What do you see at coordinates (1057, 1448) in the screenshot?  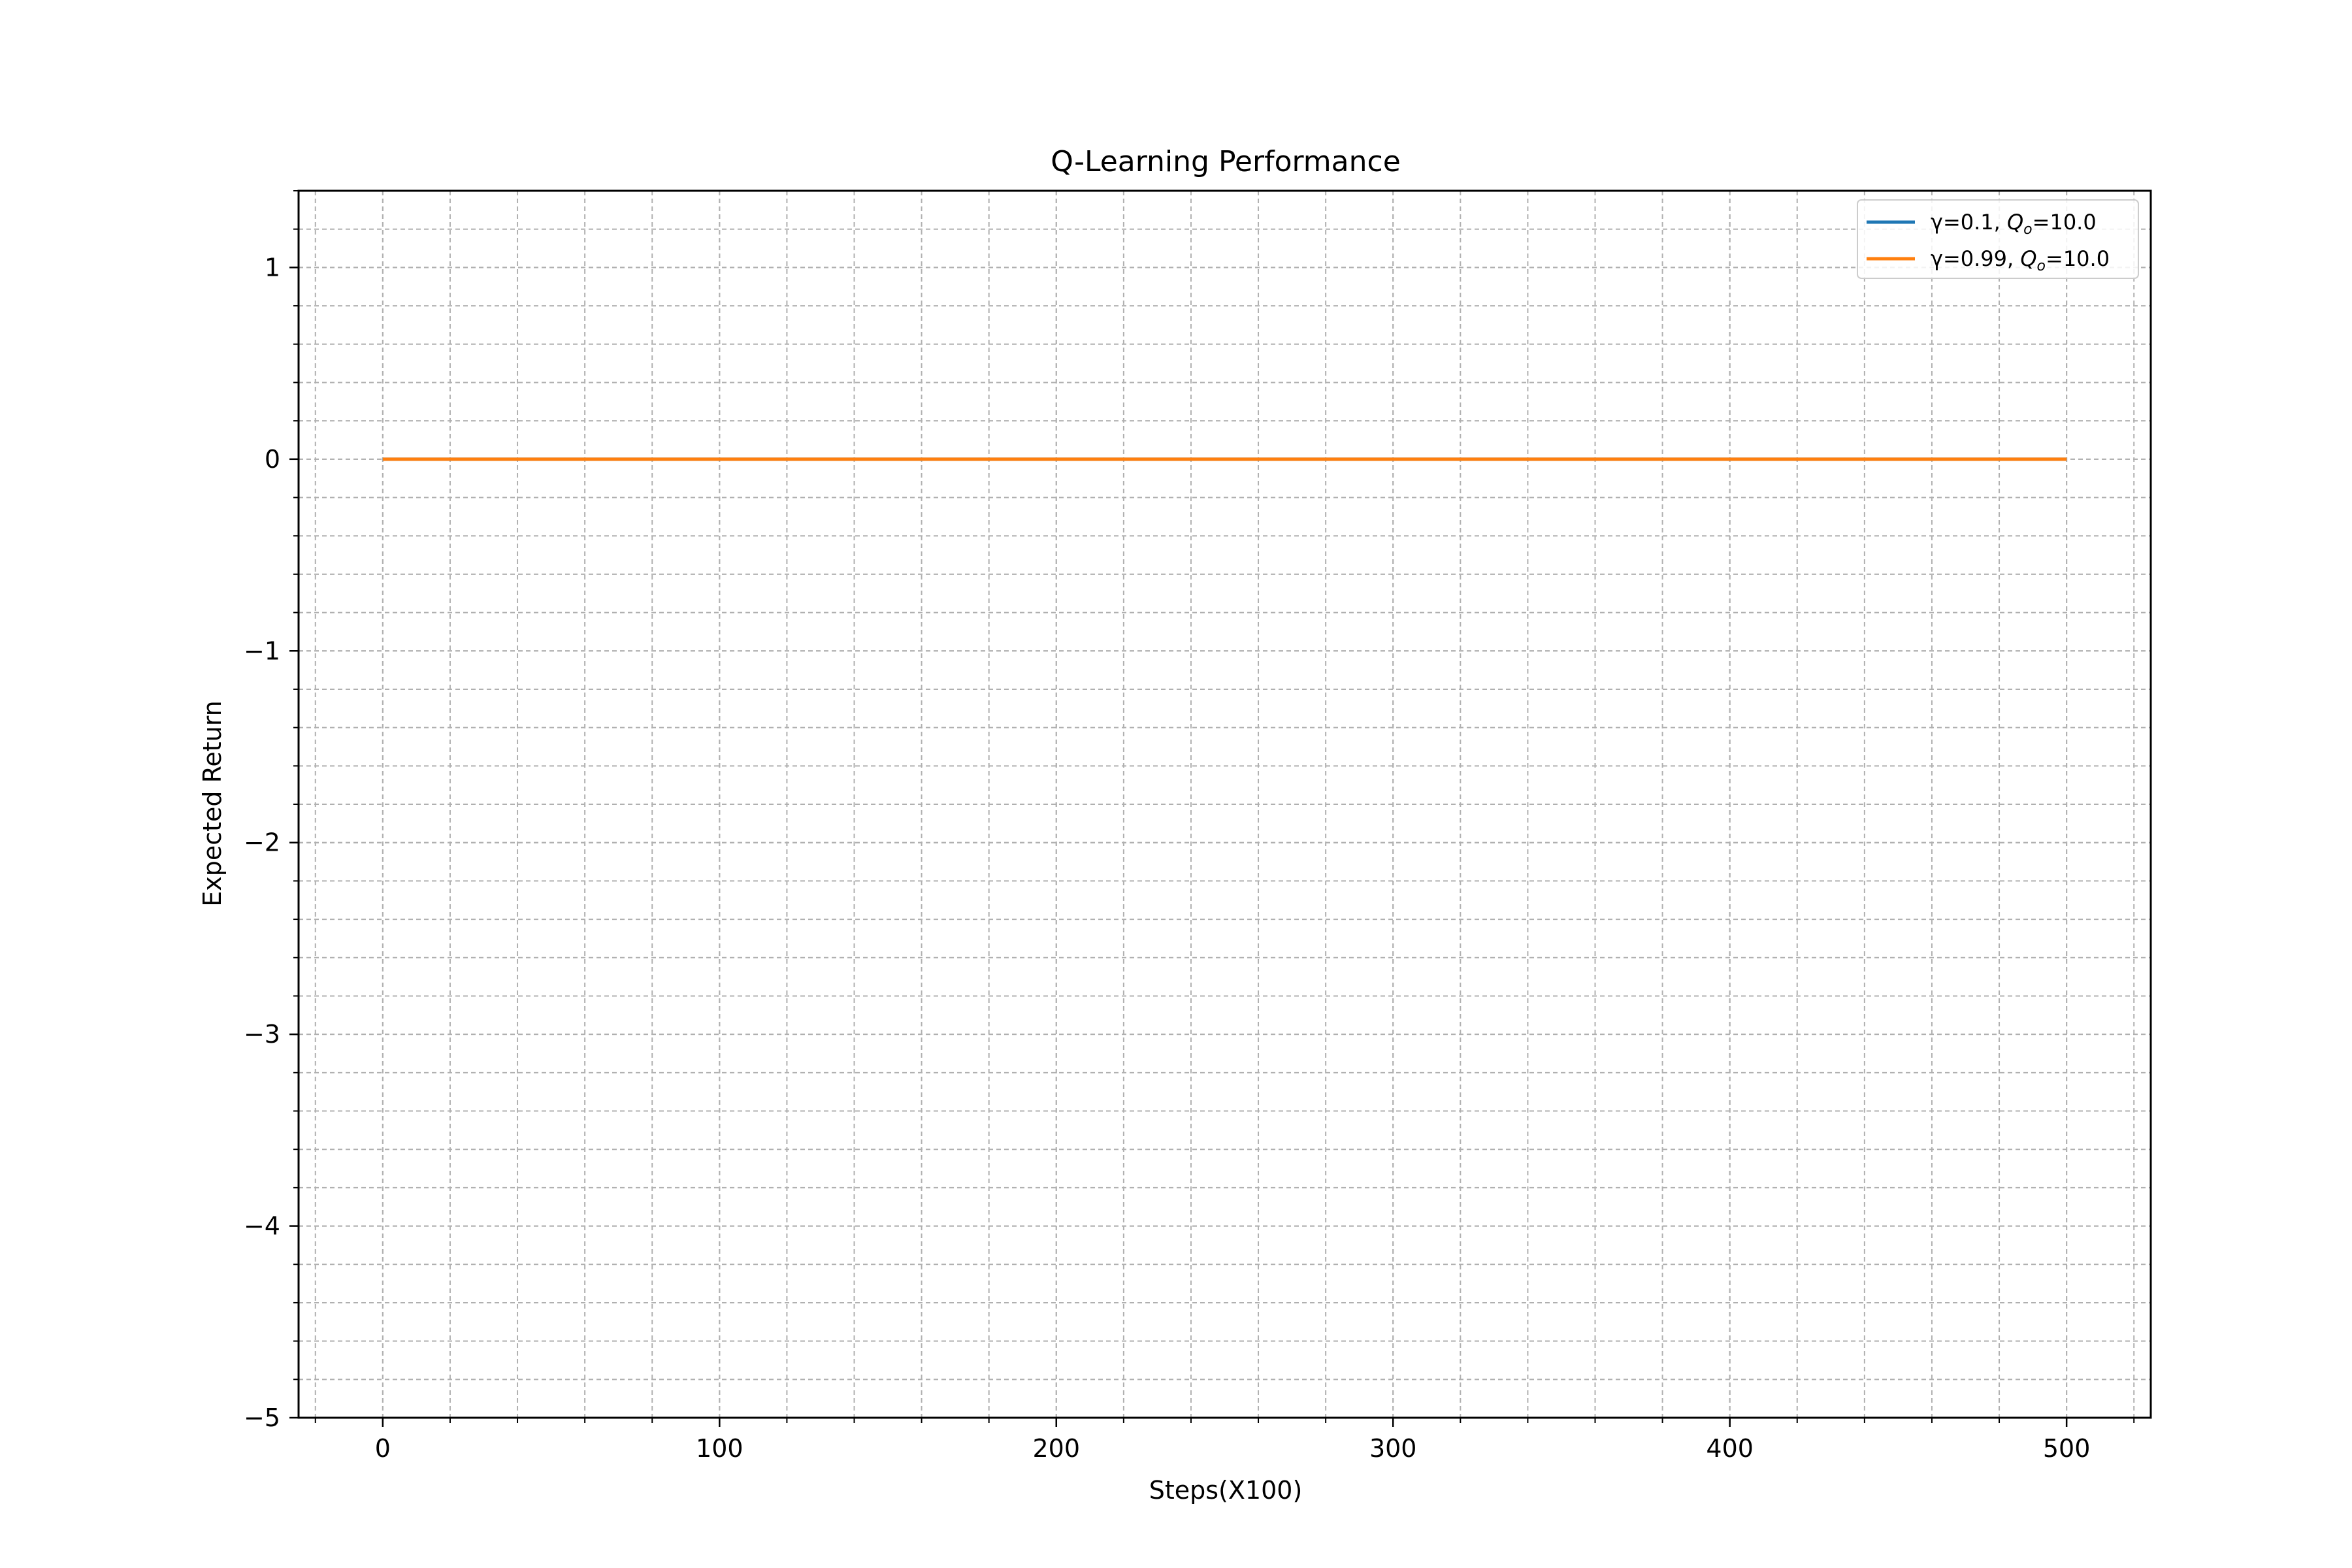 I see `x-tick-label: 200` at bounding box center [1057, 1448].